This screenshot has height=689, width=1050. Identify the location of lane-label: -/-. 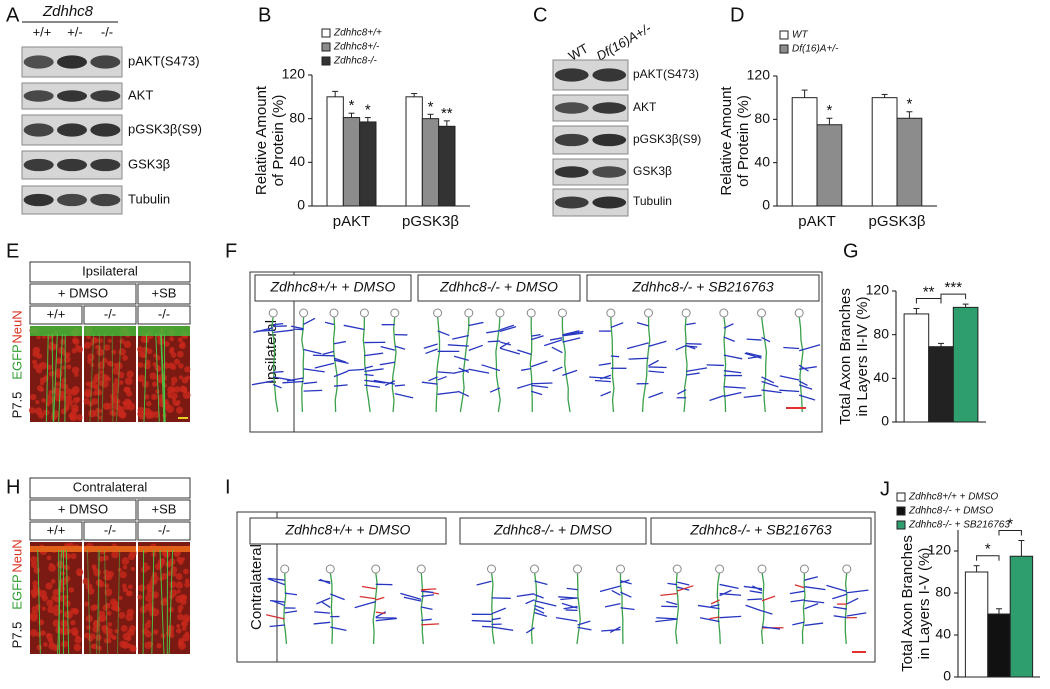
(107, 31).